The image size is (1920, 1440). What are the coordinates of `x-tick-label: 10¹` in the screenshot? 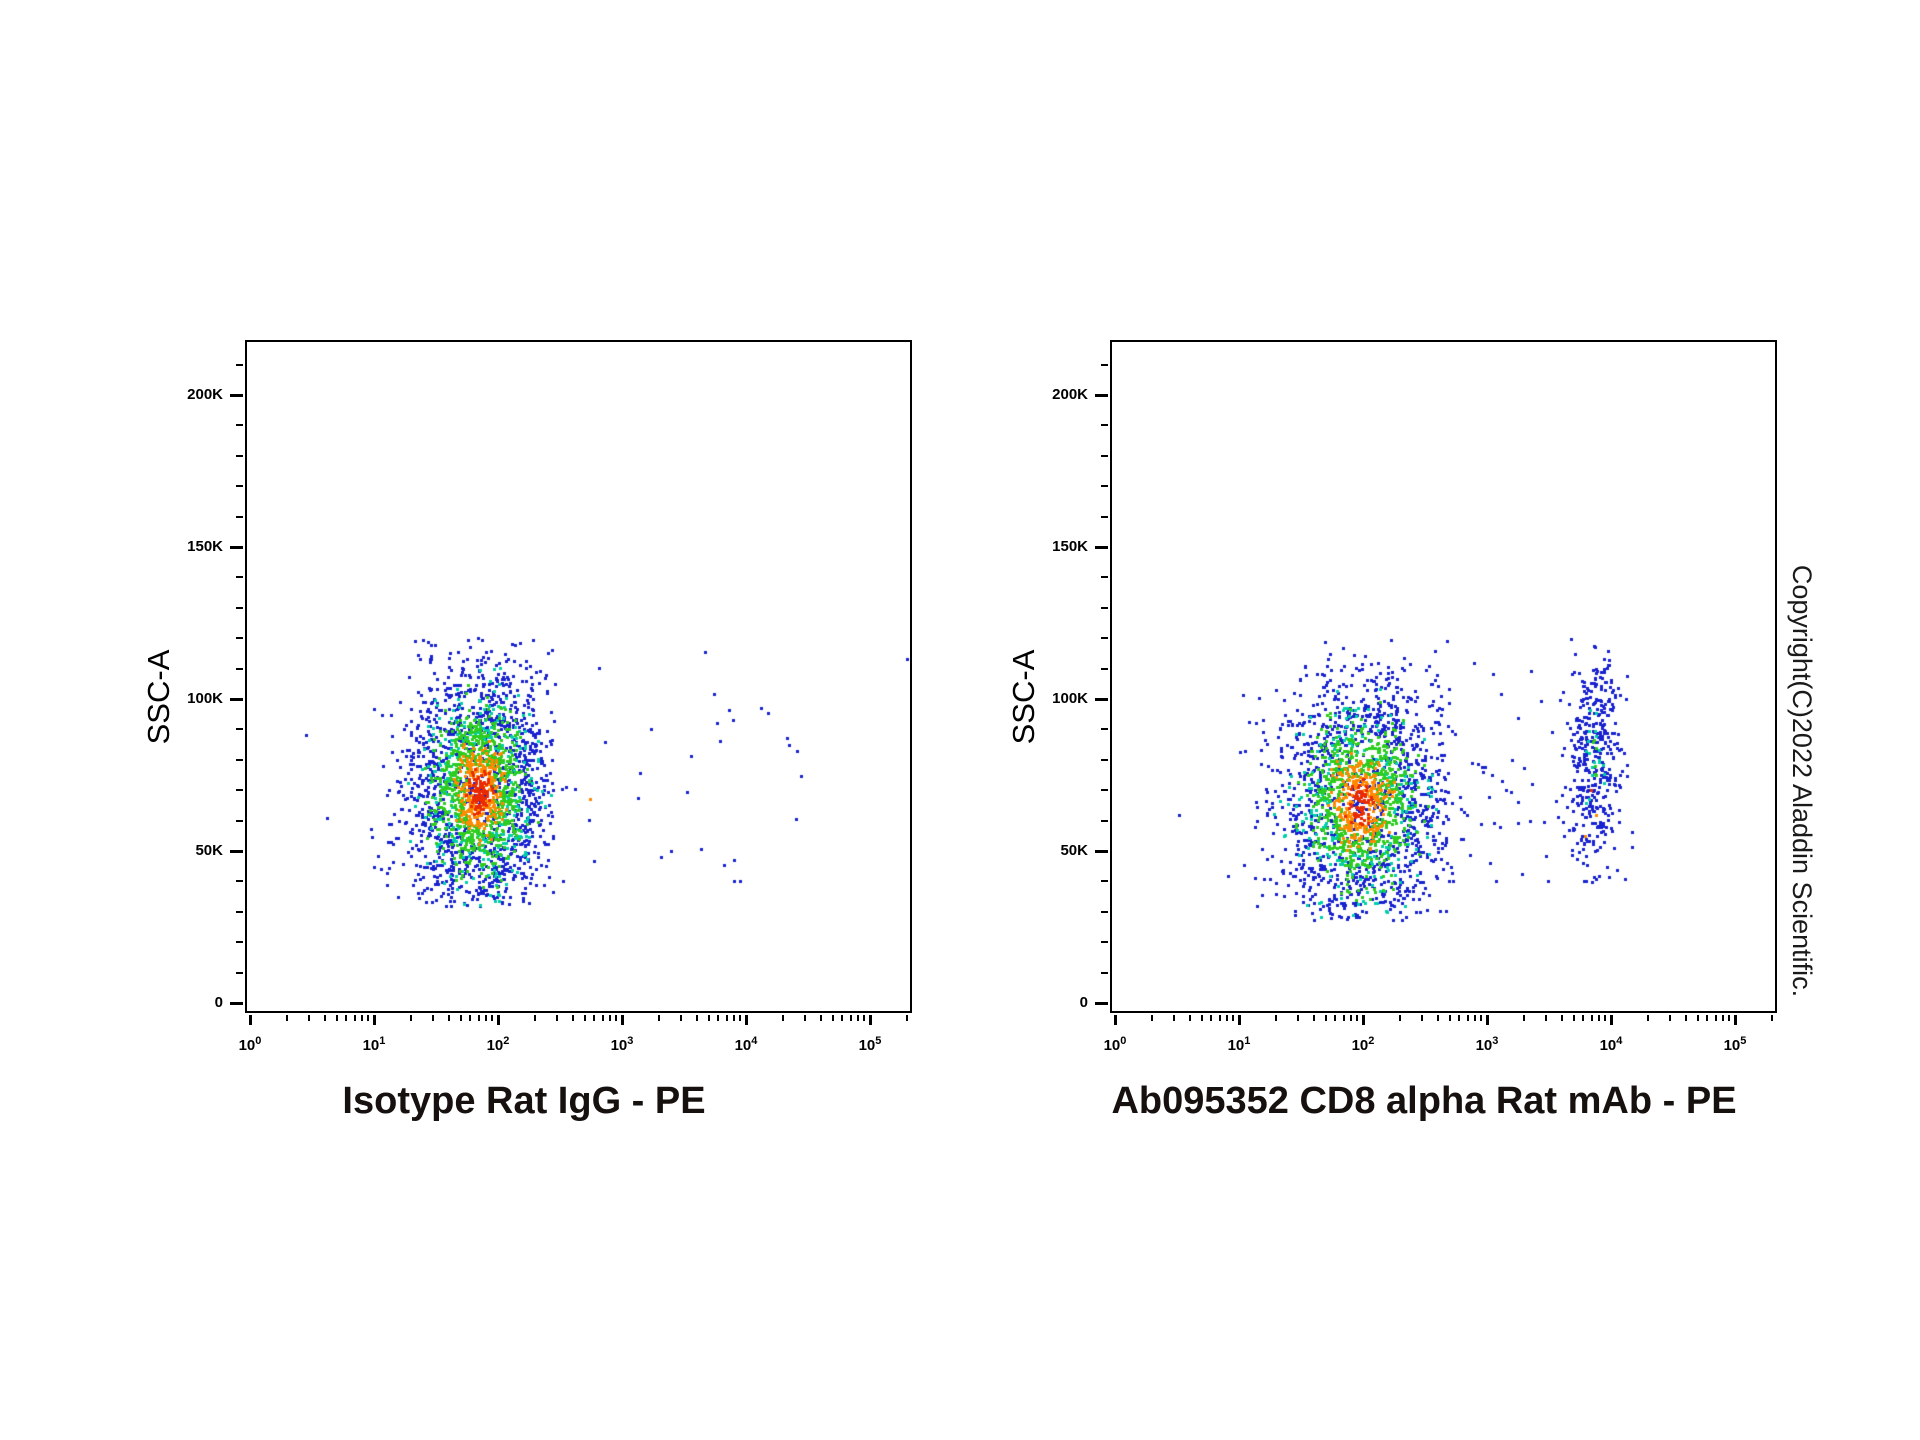 It's located at (1239, 1044).